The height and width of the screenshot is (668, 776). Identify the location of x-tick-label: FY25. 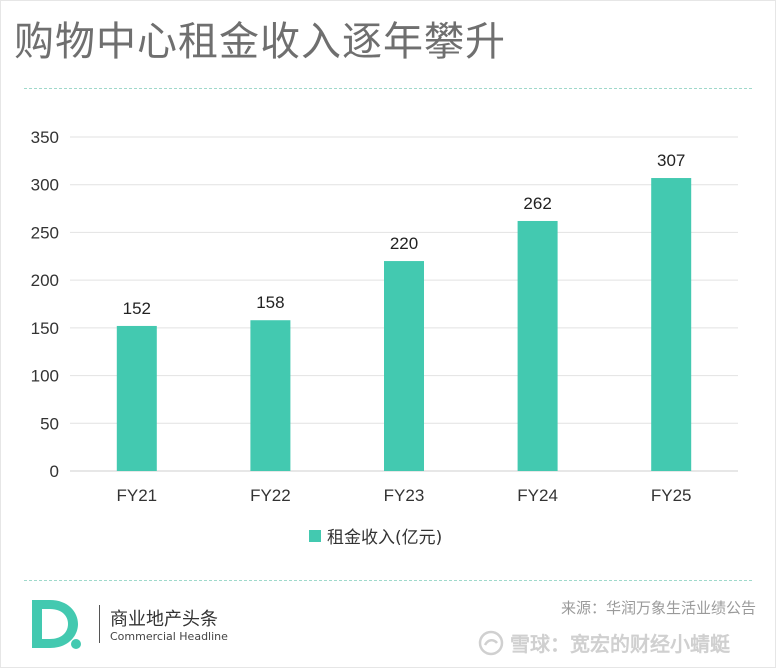
(671, 495).